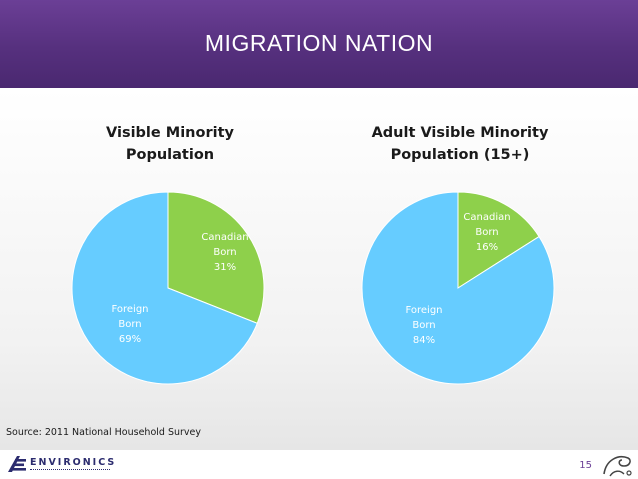 Image resolution: width=638 pixels, height=479 pixels. What do you see at coordinates (460, 133) in the screenshot?
I see `chart-2-title-line-1: Adult Visible Minority` at bounding box center [460, 133].